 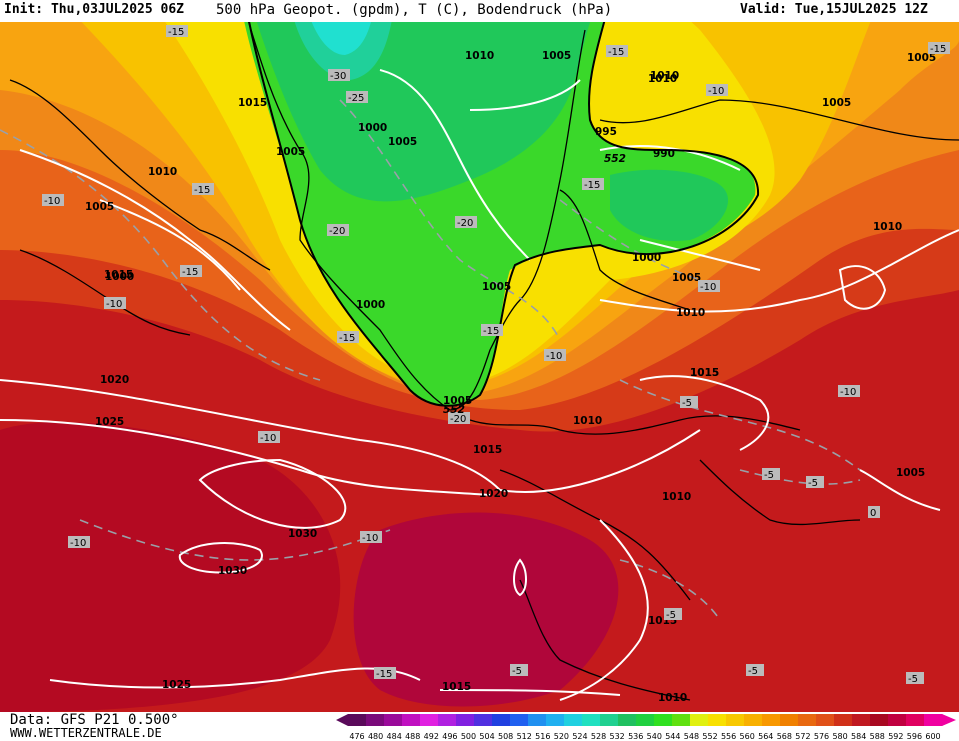 I want to click on field-trough-east, so click(x=669, y=205).